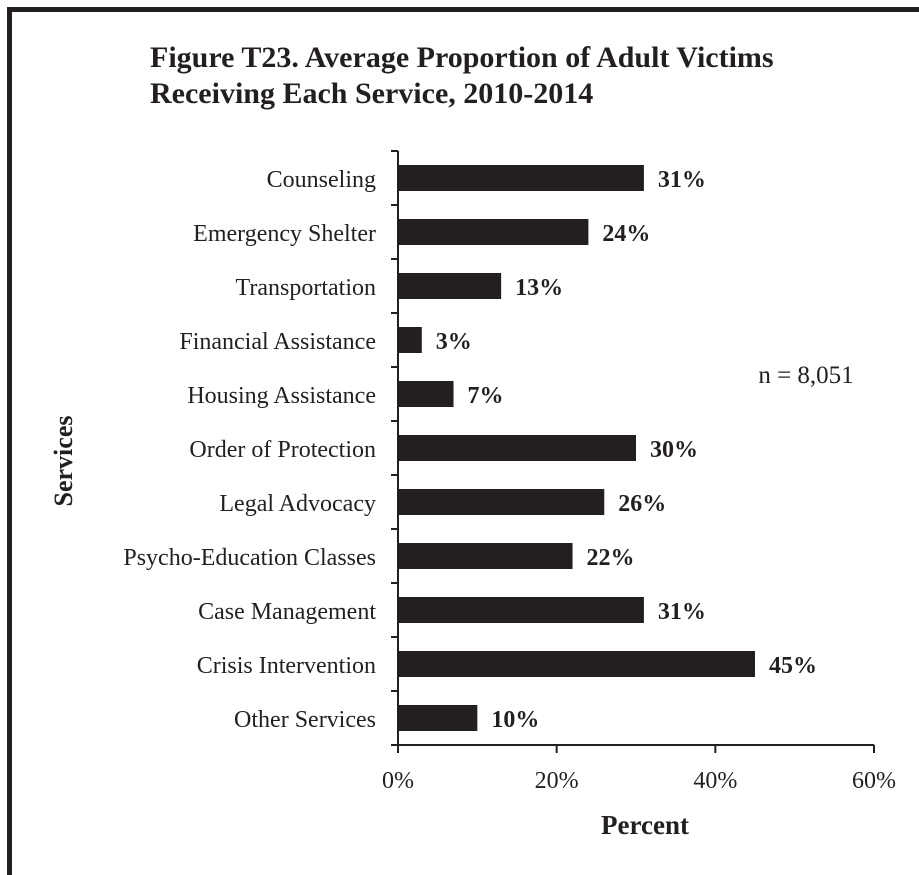  What do you see at coordinates (297, 504) in the screenshot?
I see `category-label: Legal Advocacy` at bounding box center [297, 504].